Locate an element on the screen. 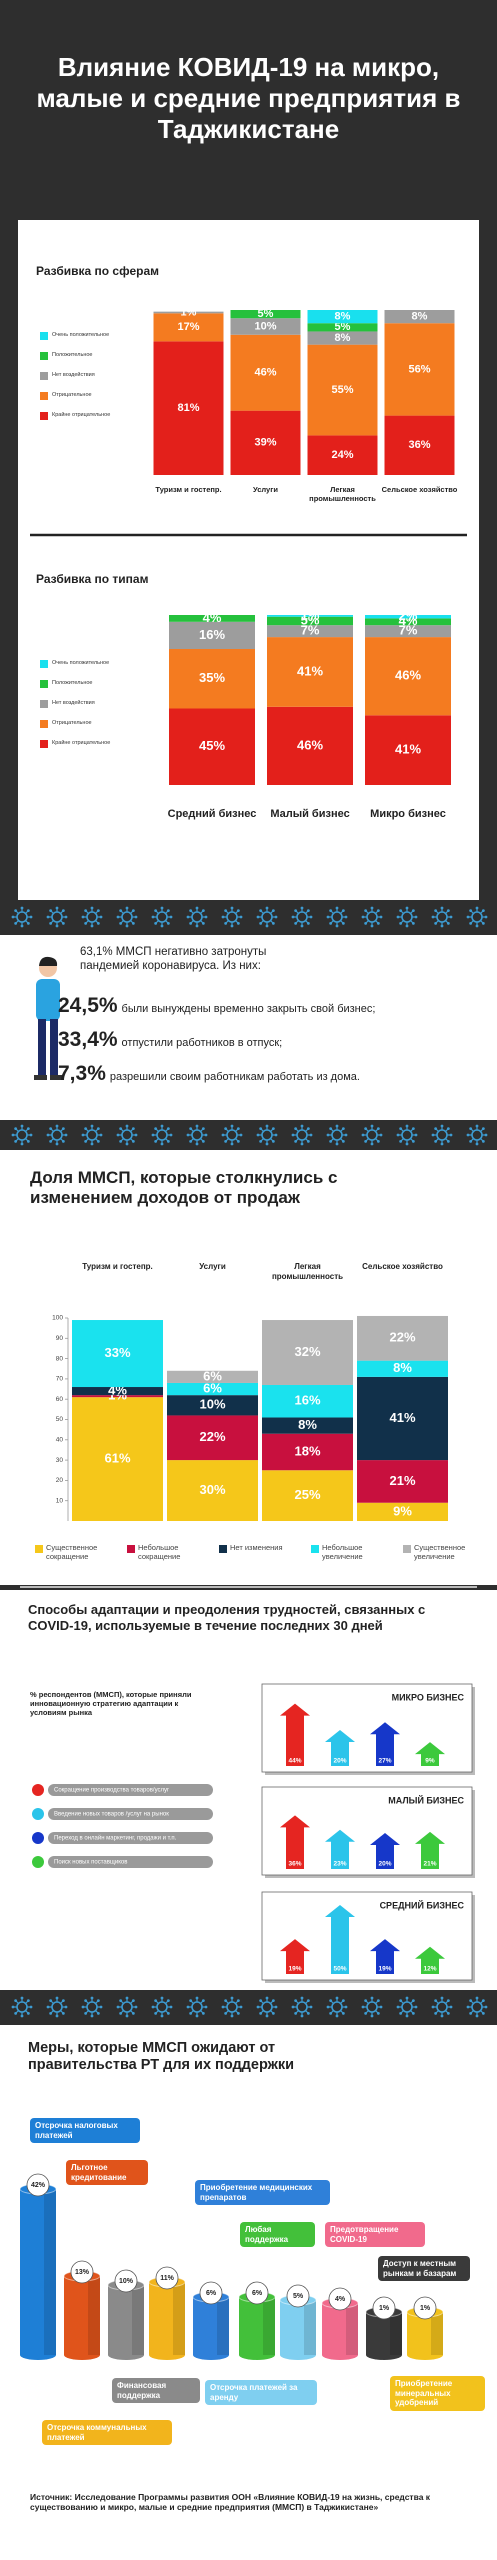 Image resolution: width=497 pixels, height=2560 pixels. measure-label: Приобретение медицинских препаратов is located at coordinates (262, 2193).